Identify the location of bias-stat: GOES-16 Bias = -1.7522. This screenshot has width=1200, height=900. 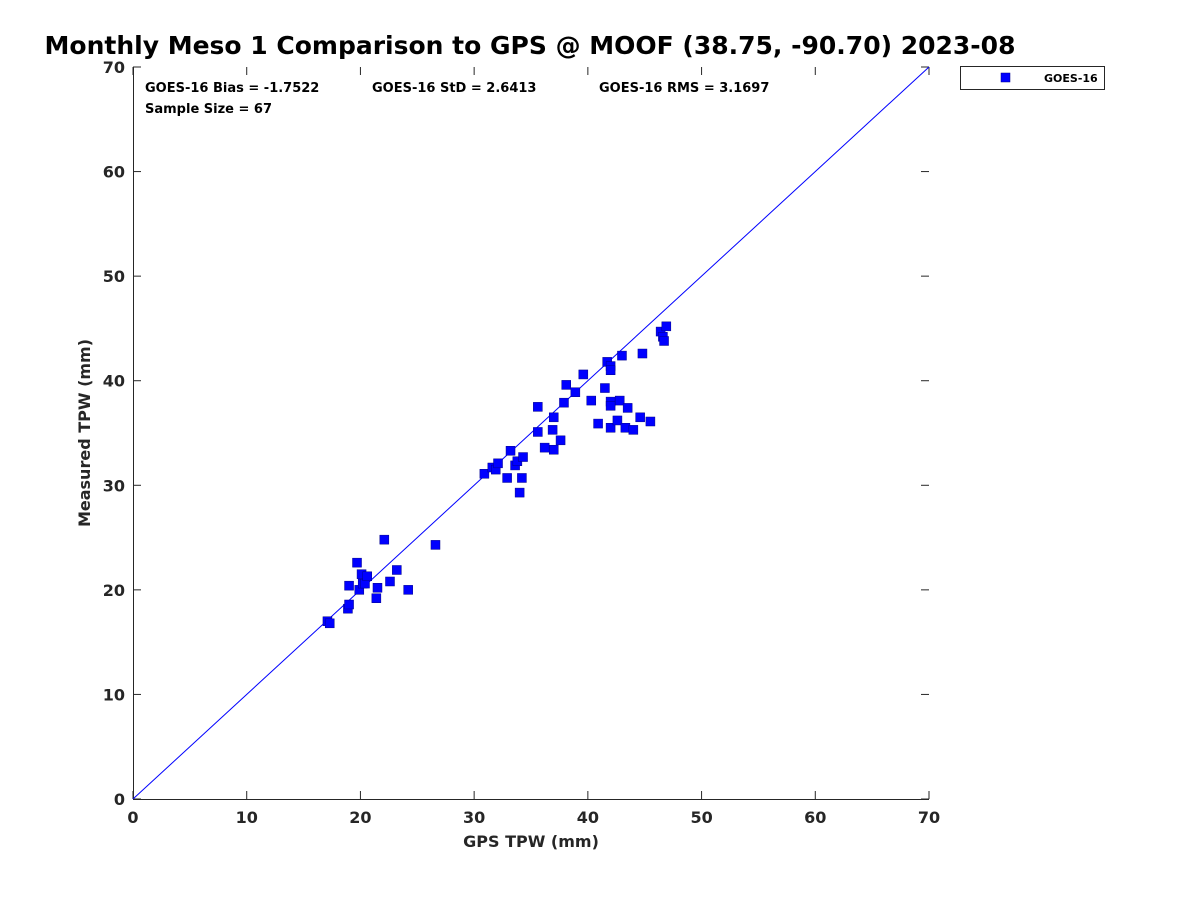
(232, 88).